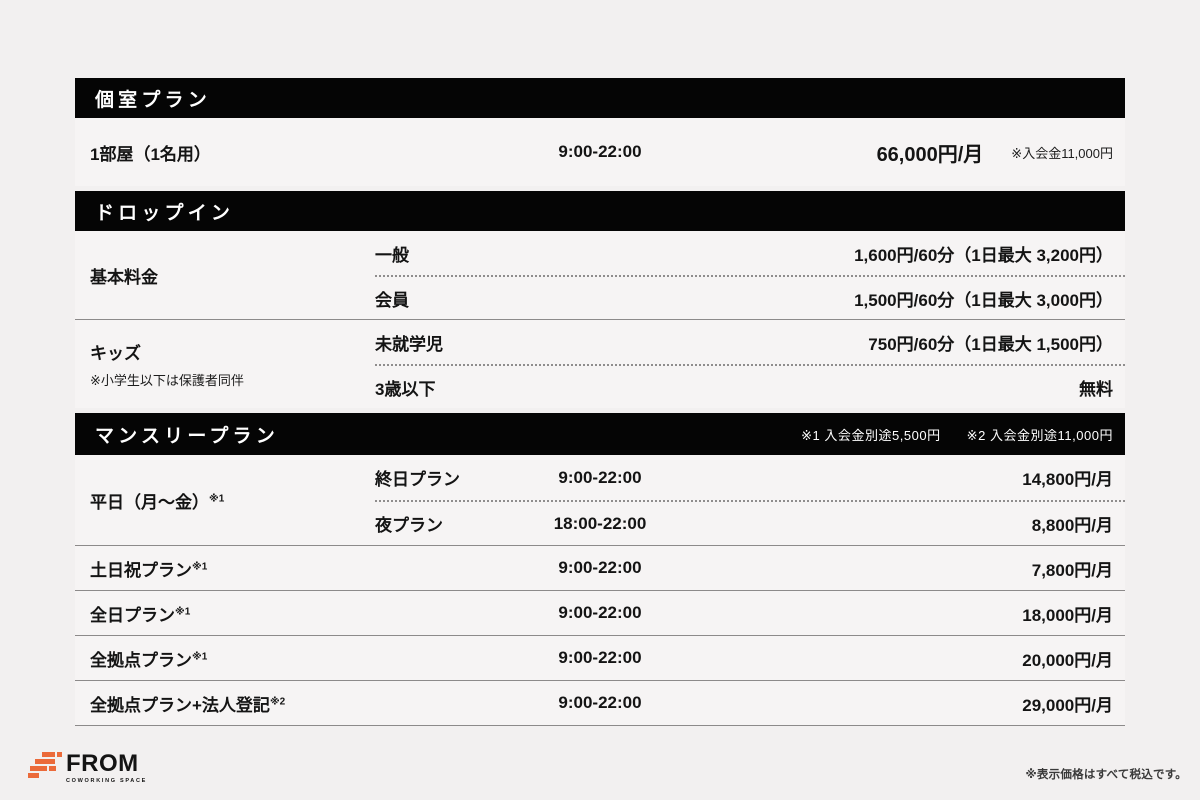 This screenshot has width=1200, height=800. Describe the element at coordinates (165, 213) in the screenshot. I see `section-title-drop-in: ドロップイン` at that location.